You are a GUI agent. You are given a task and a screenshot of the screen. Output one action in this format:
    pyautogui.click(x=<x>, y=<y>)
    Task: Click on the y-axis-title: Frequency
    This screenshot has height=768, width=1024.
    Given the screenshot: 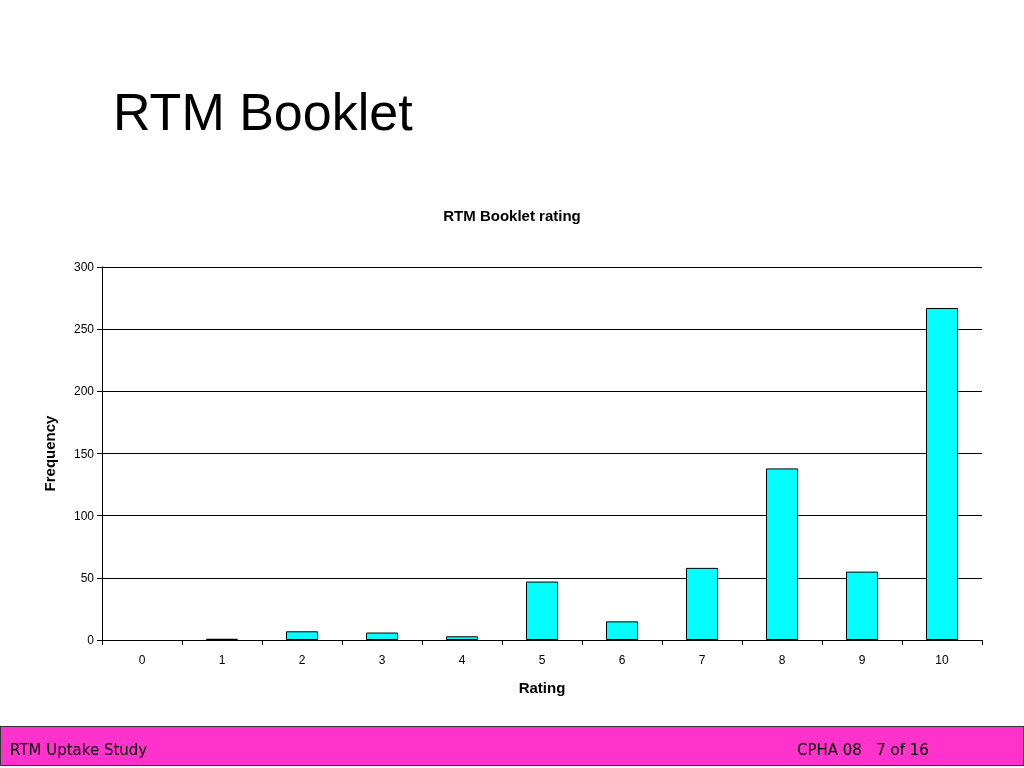 What is the action you would take?
    pyautogui.click(x=49, y=453)
    